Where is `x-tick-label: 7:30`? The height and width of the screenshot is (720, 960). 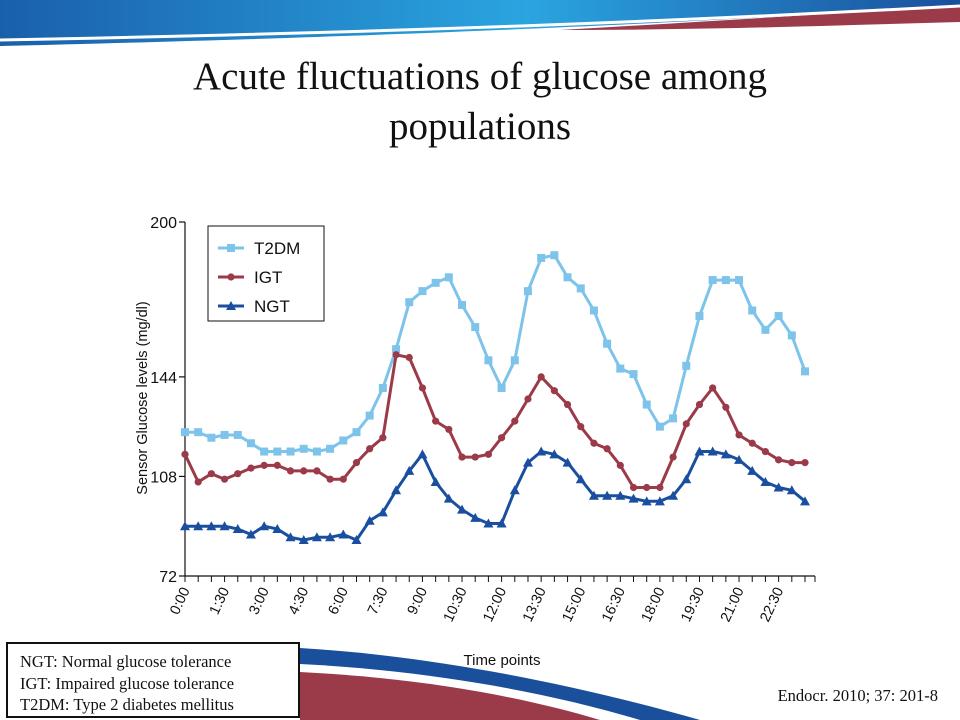
x-tick-label: 7:30 is located at coordinates (378, 601).